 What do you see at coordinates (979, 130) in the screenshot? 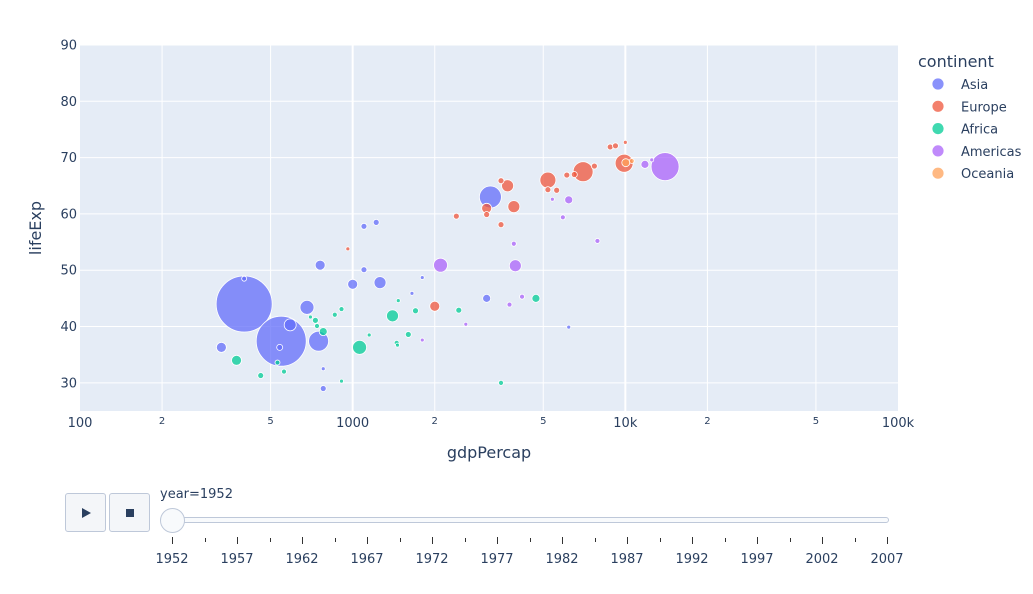
I see `legend-label-africa: Africa` at bounding box center [979, 130].